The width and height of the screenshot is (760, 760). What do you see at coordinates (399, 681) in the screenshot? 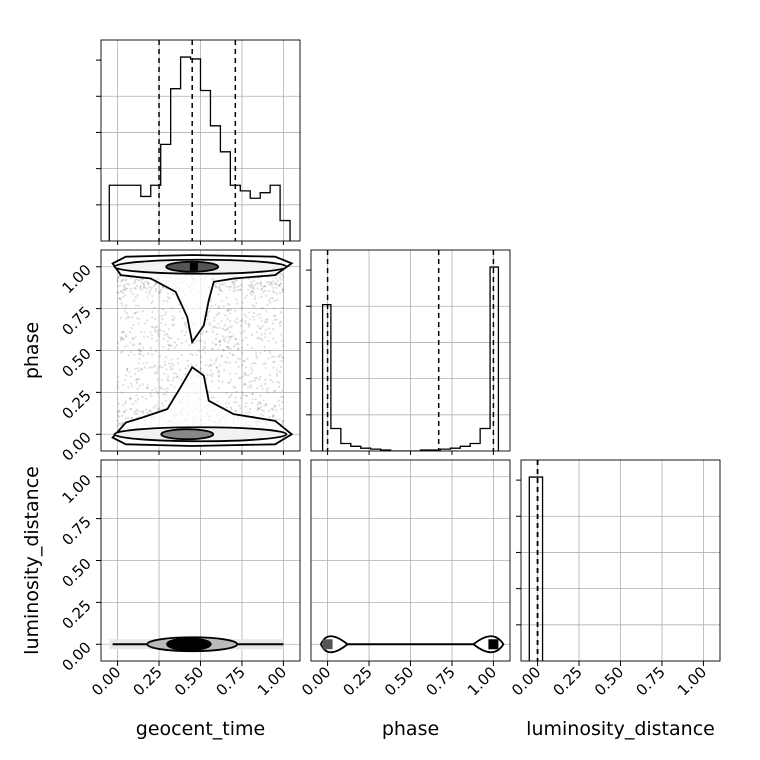
I see `x-tick-label: 0.50` at bounding box center [399, 681].